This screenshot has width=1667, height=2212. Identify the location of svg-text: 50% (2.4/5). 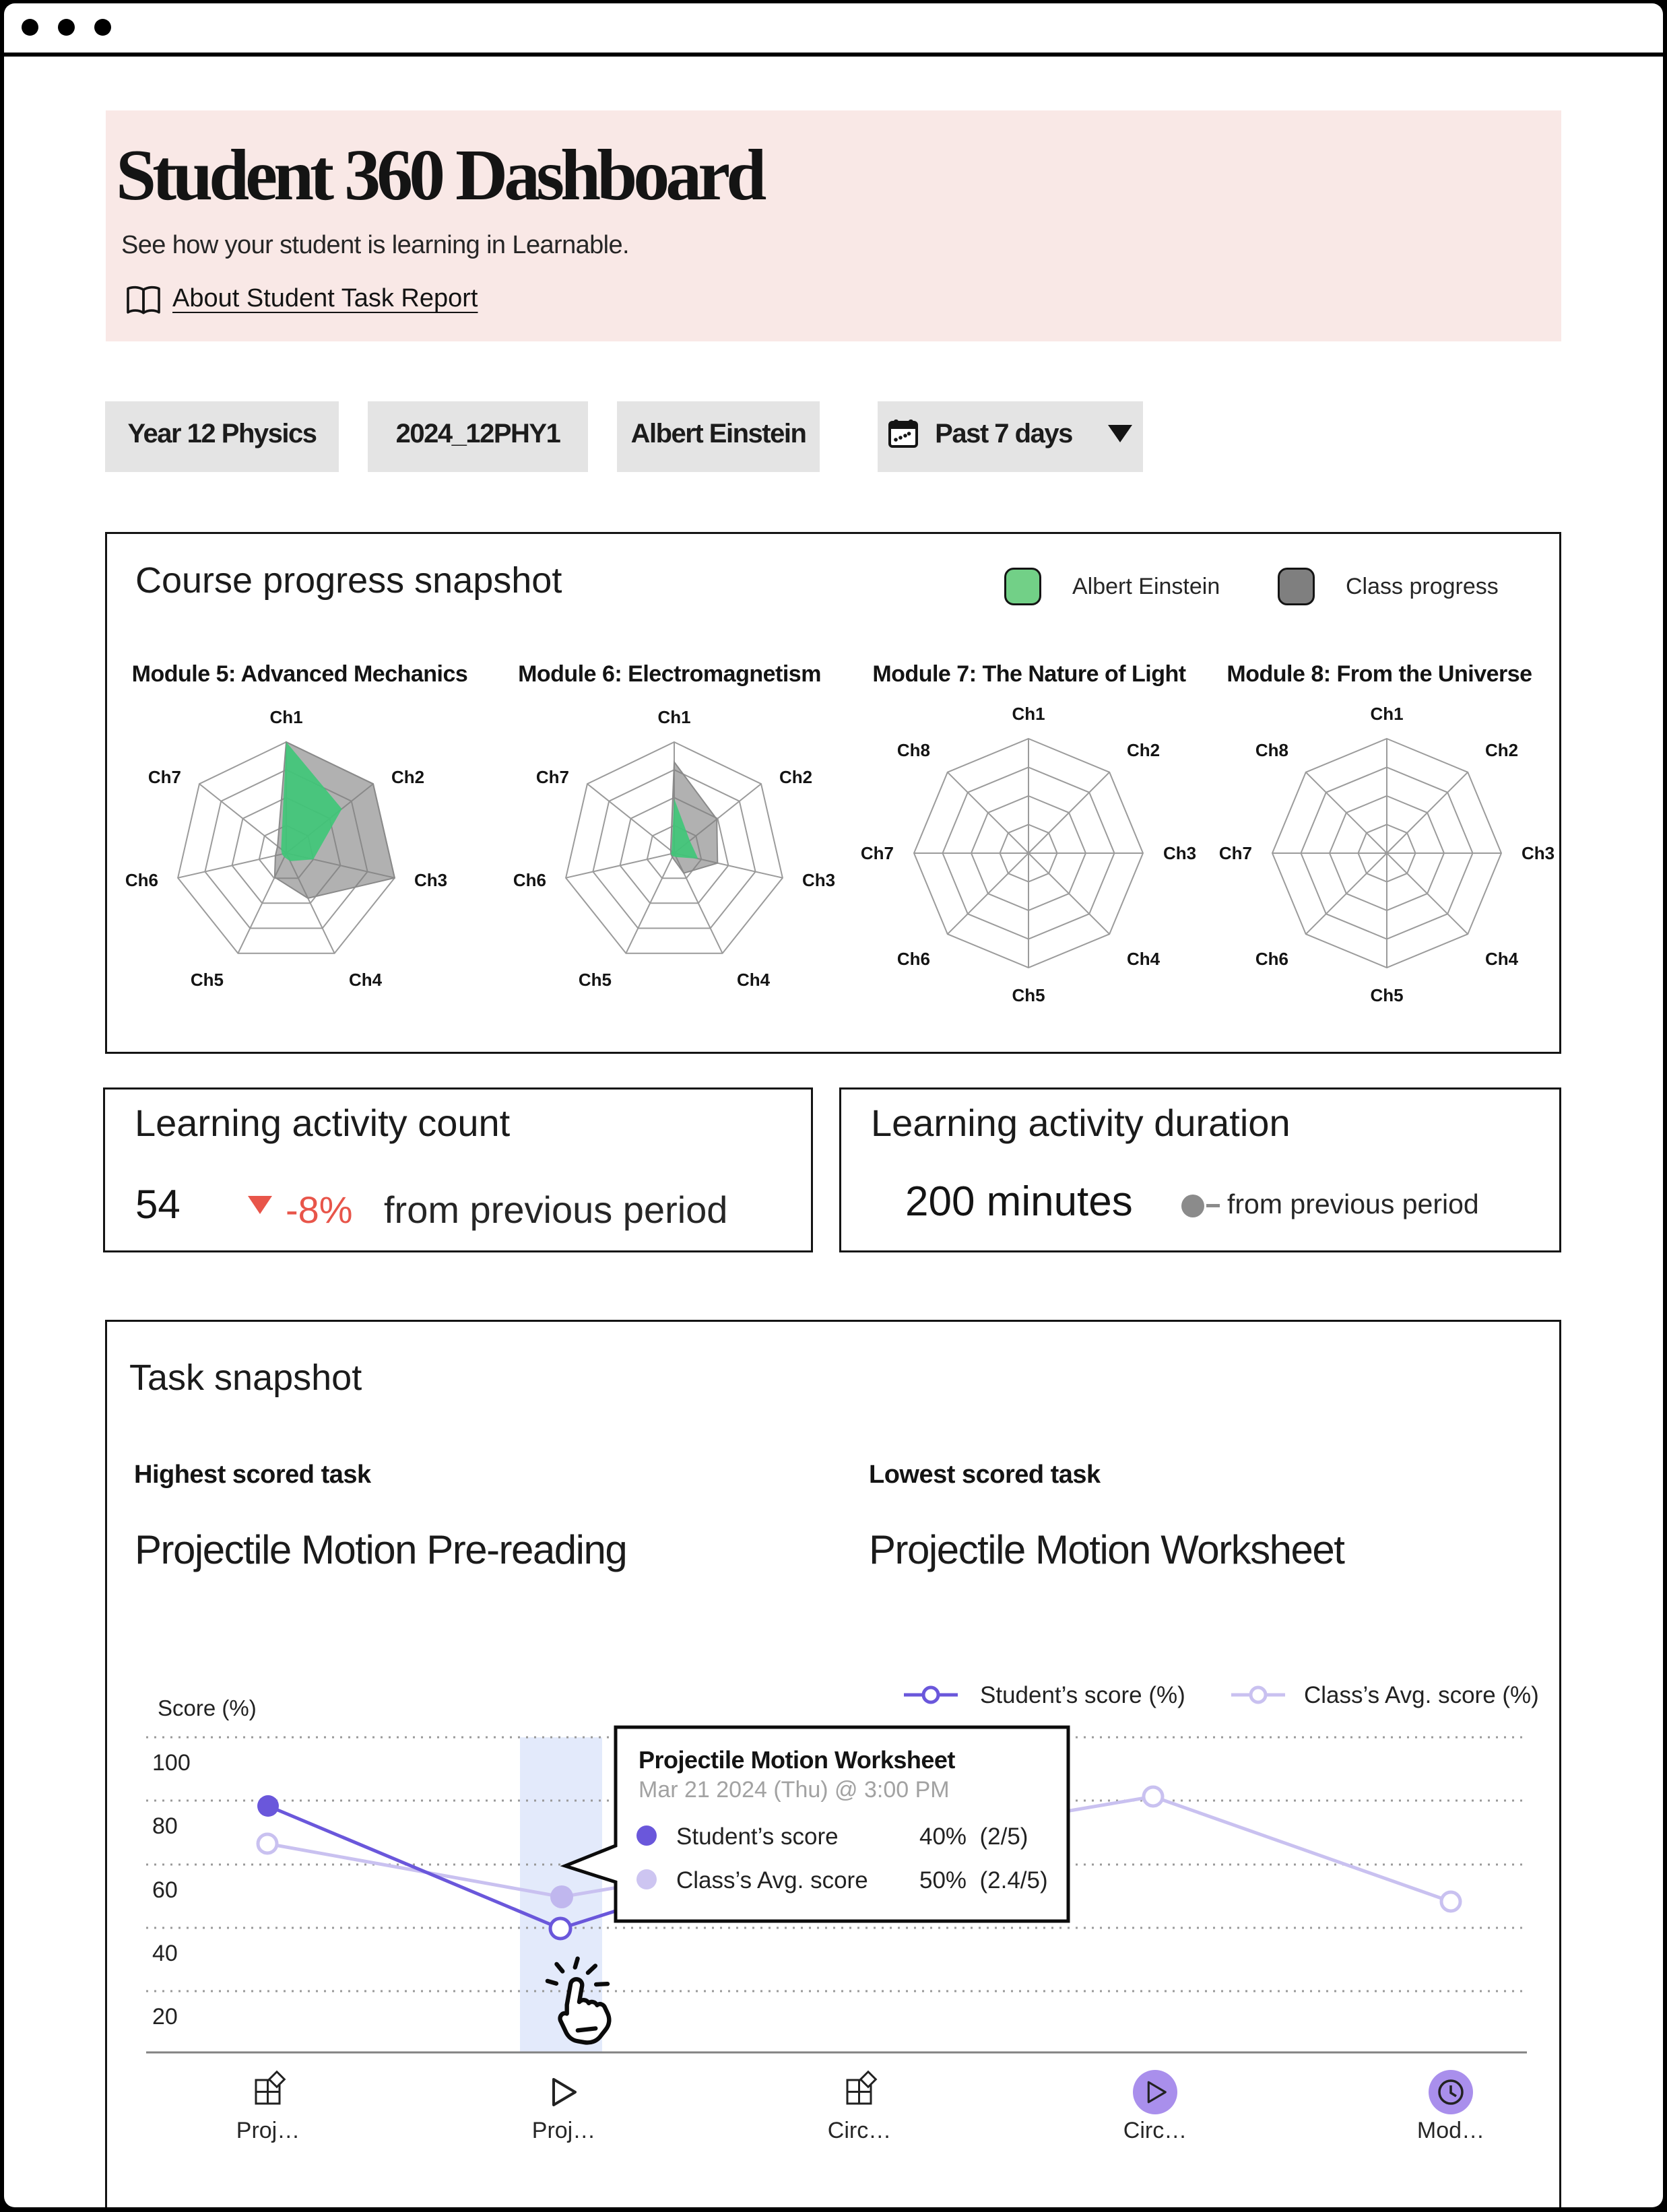
(983, 1880).